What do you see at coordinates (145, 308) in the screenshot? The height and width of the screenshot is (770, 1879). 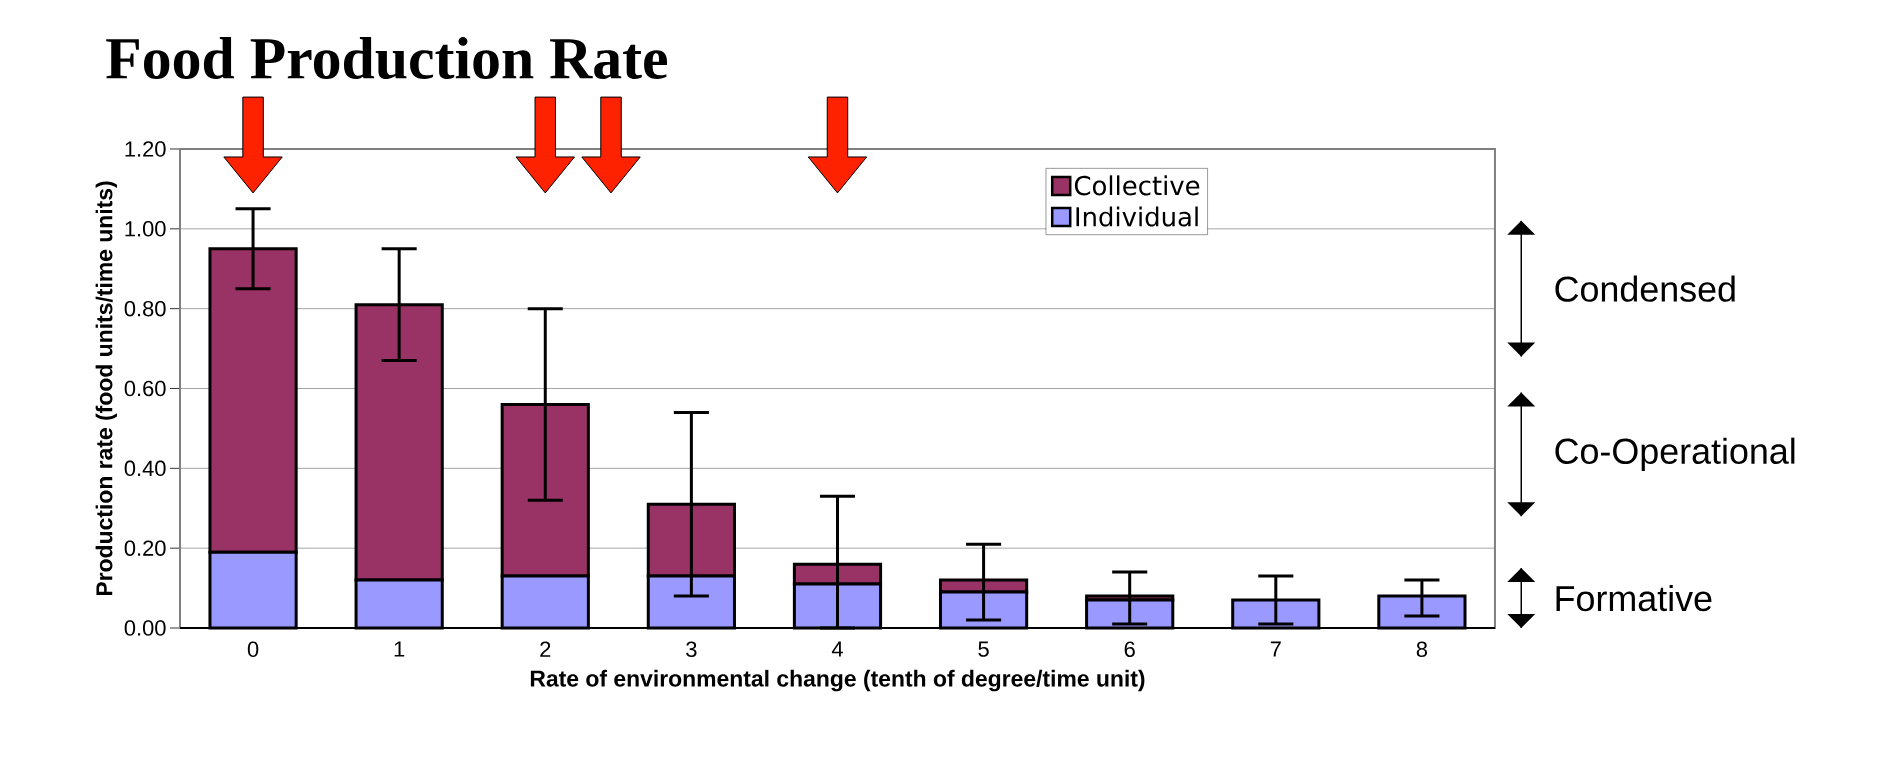 I see `y-tick-label: 0.80` at bounding box center [145, 308].